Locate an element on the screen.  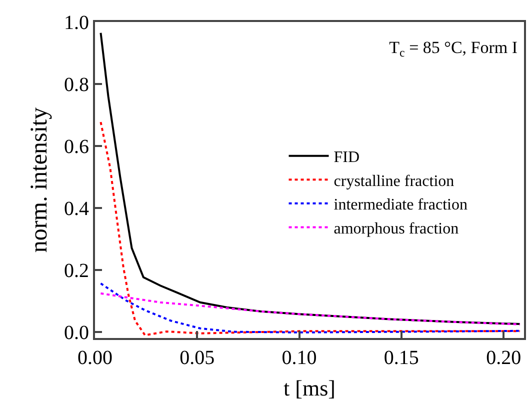
legend-label: FID is located at coordinates (347, 157).